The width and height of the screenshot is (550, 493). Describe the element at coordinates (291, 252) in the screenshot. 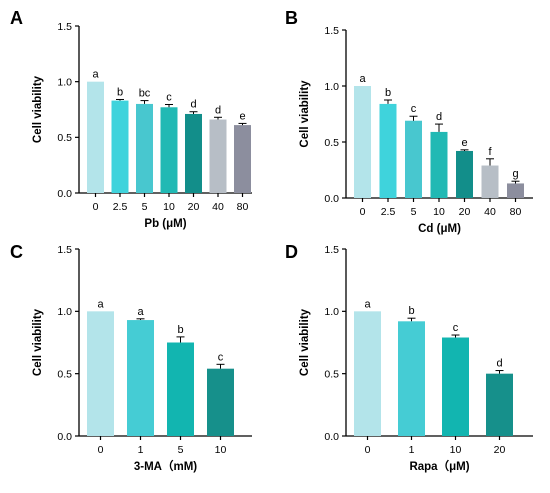

I see `panel-letter: D` at that location.